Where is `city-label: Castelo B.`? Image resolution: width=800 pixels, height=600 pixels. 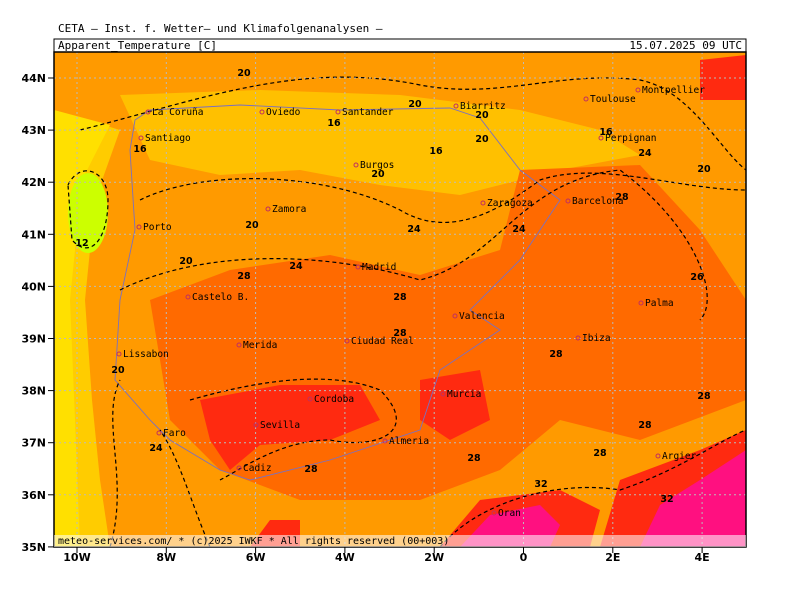 city-label: Castelo B. is located at coordinates (220, 297).